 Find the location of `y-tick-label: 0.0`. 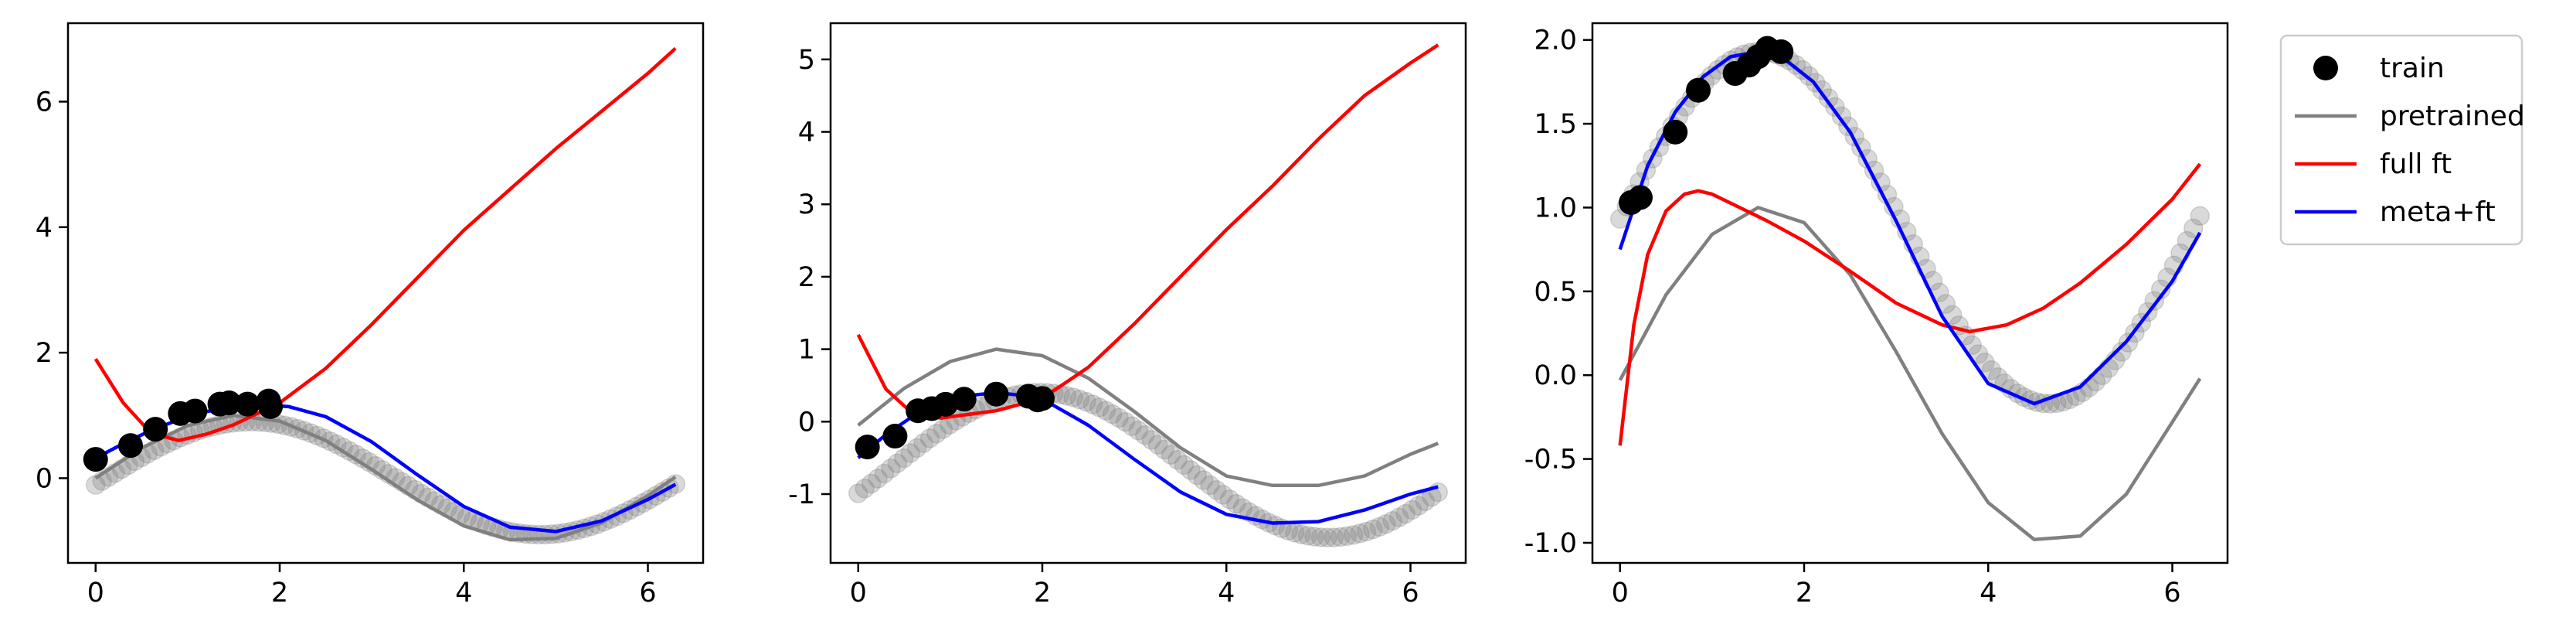

y-tick-label: 0.0 is located at coordinates (1555, 375).